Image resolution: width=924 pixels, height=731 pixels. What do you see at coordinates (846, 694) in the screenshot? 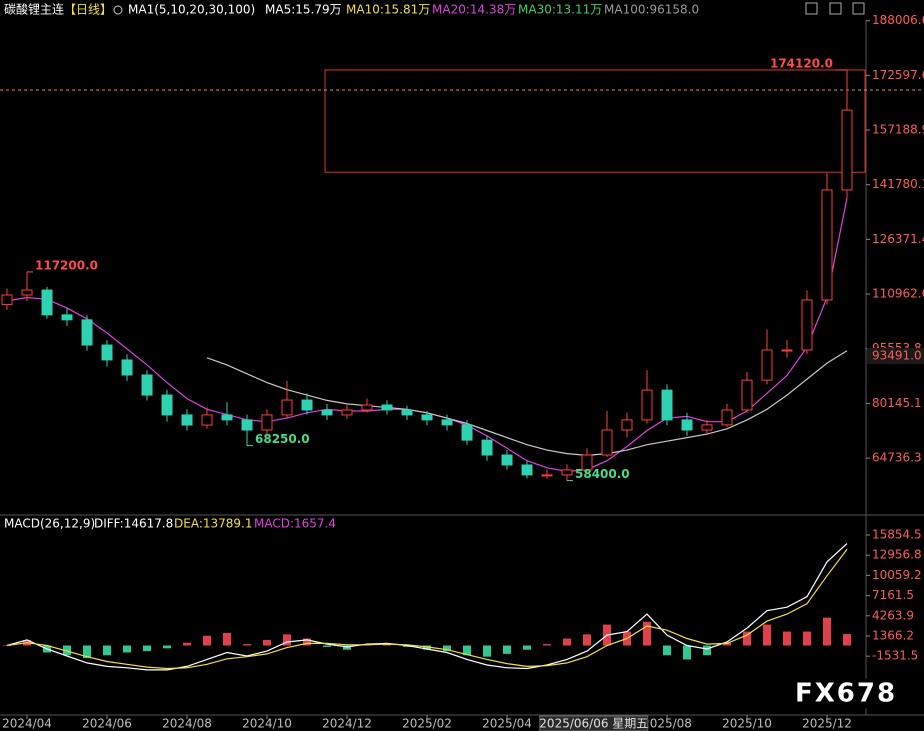
I see `watermark: FX678` at bounding box center [846, 694].